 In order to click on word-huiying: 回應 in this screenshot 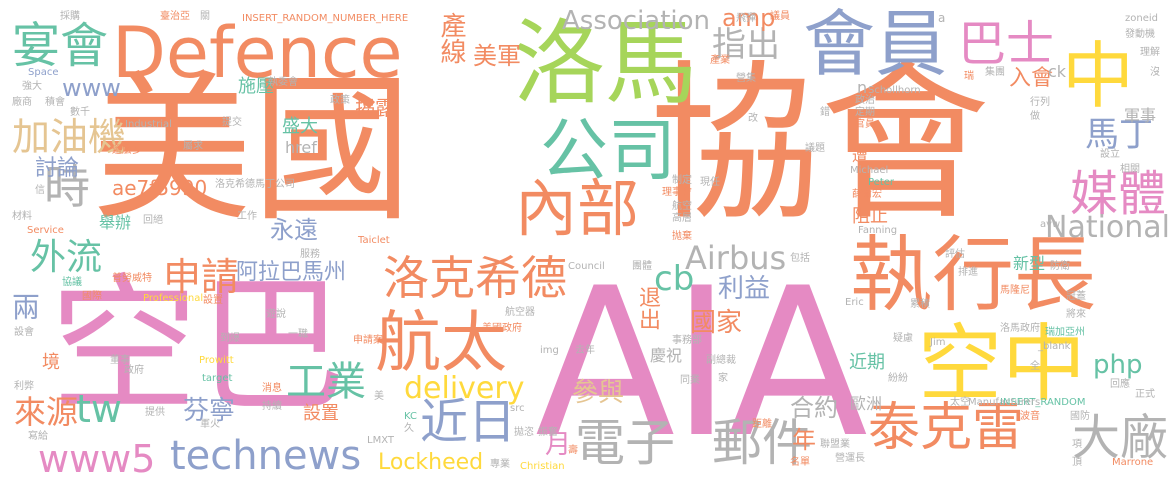, I will do `click(1120, 384)`.